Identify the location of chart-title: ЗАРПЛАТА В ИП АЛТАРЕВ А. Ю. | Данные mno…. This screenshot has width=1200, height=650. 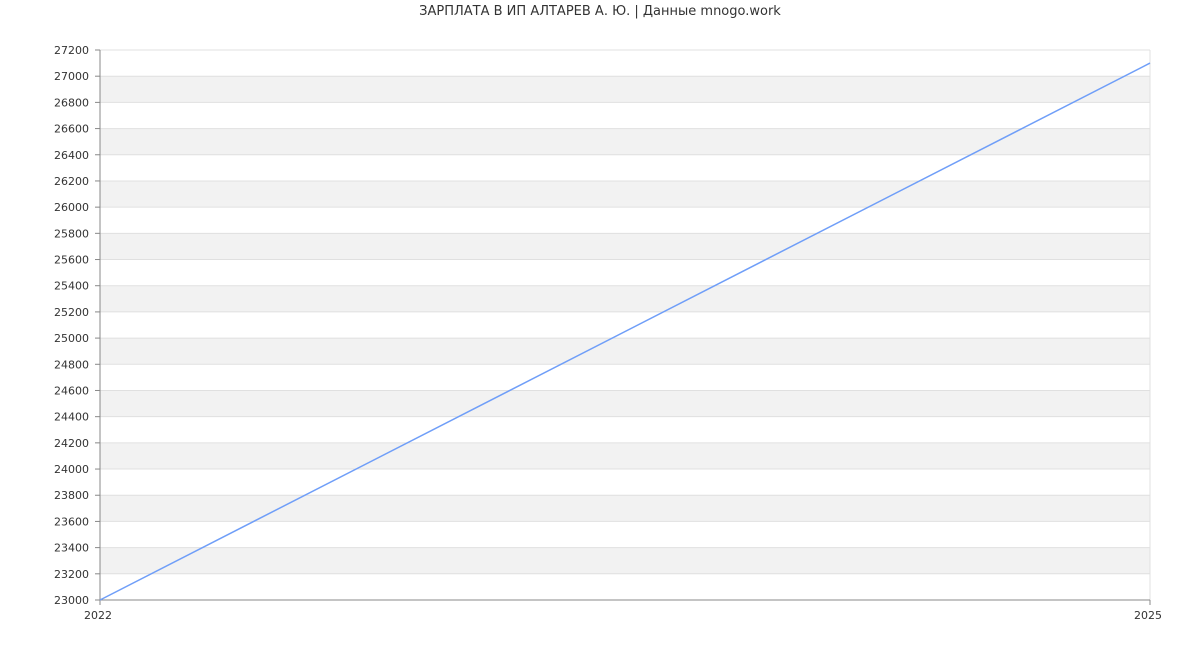
(600, 11).